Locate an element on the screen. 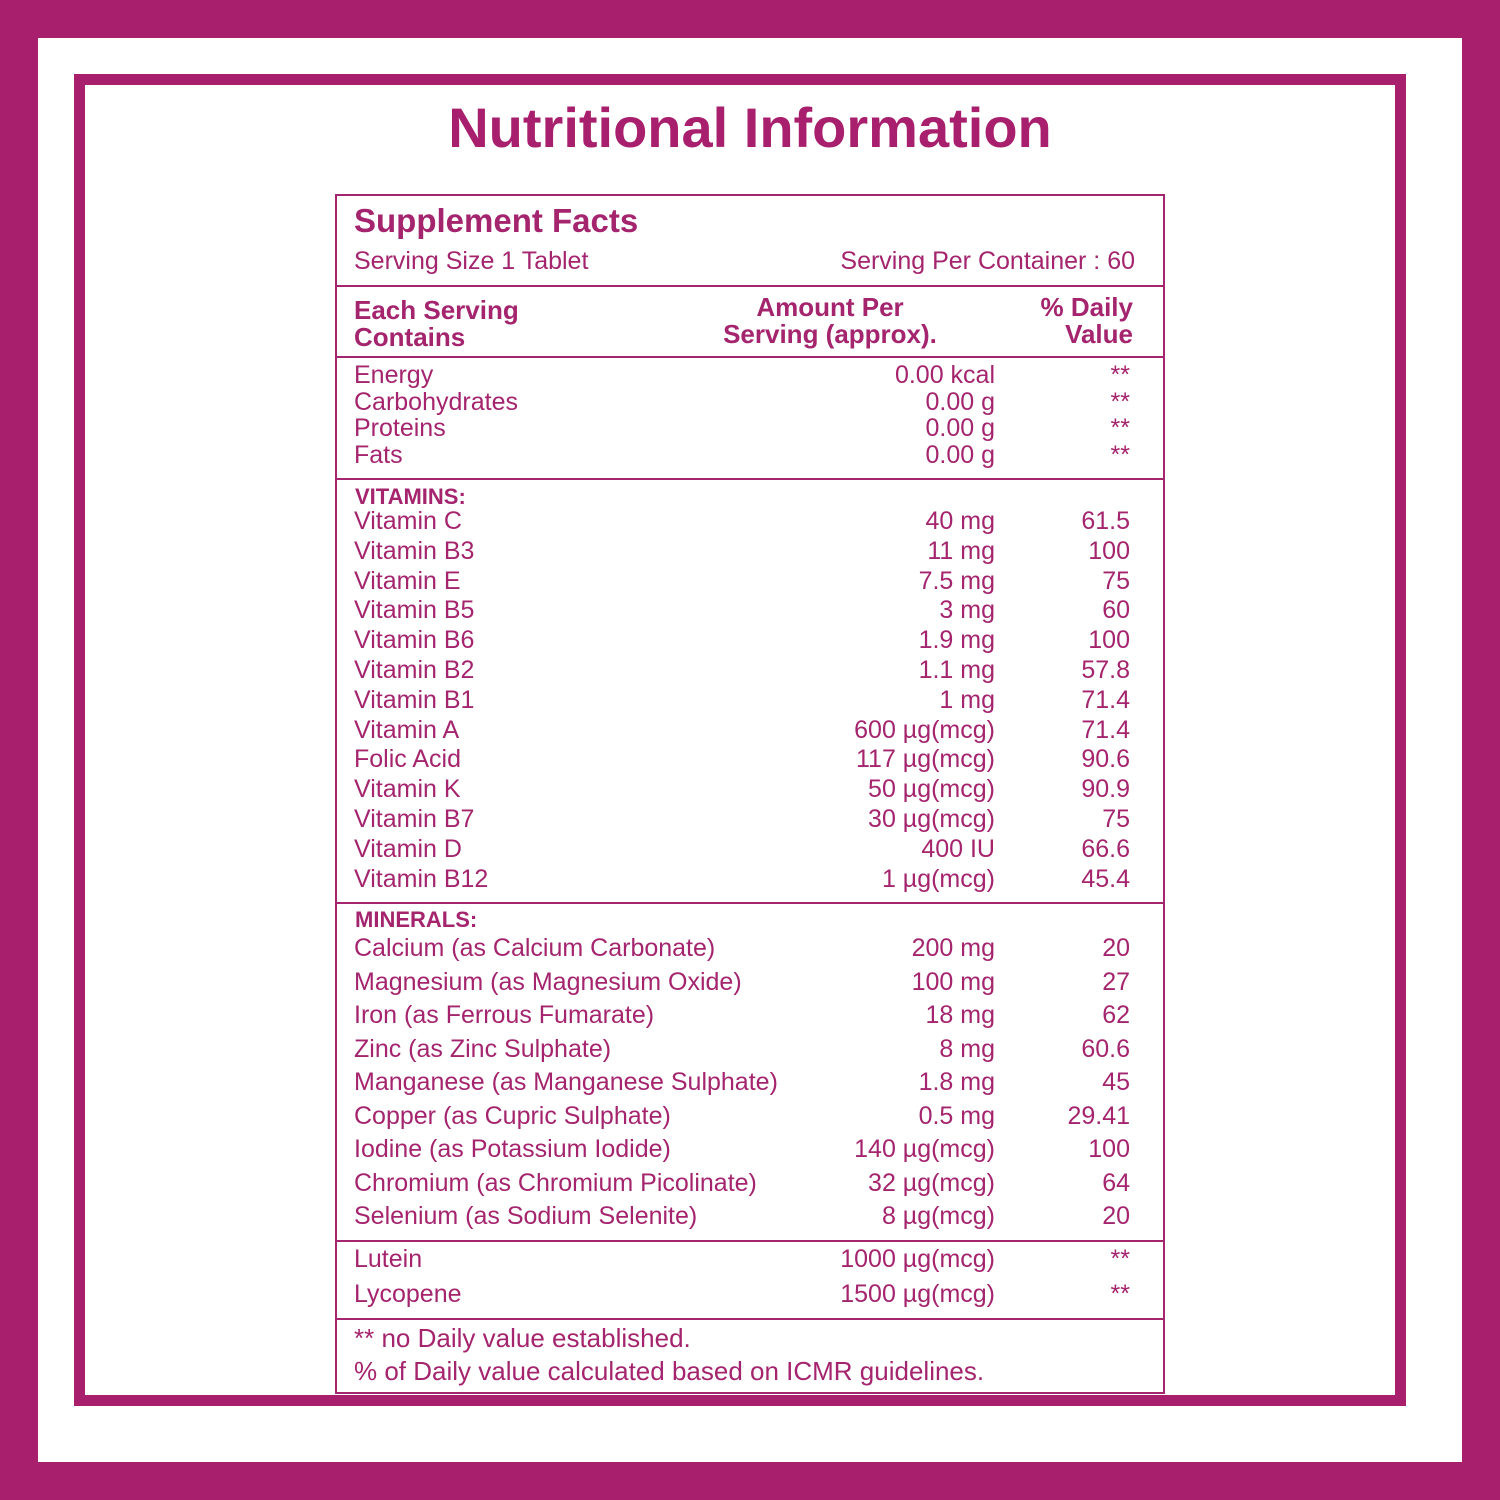 This screenshot has width=1500, height=1500. nutrient-name: Folic Acid is located at coordinates (407, 759).